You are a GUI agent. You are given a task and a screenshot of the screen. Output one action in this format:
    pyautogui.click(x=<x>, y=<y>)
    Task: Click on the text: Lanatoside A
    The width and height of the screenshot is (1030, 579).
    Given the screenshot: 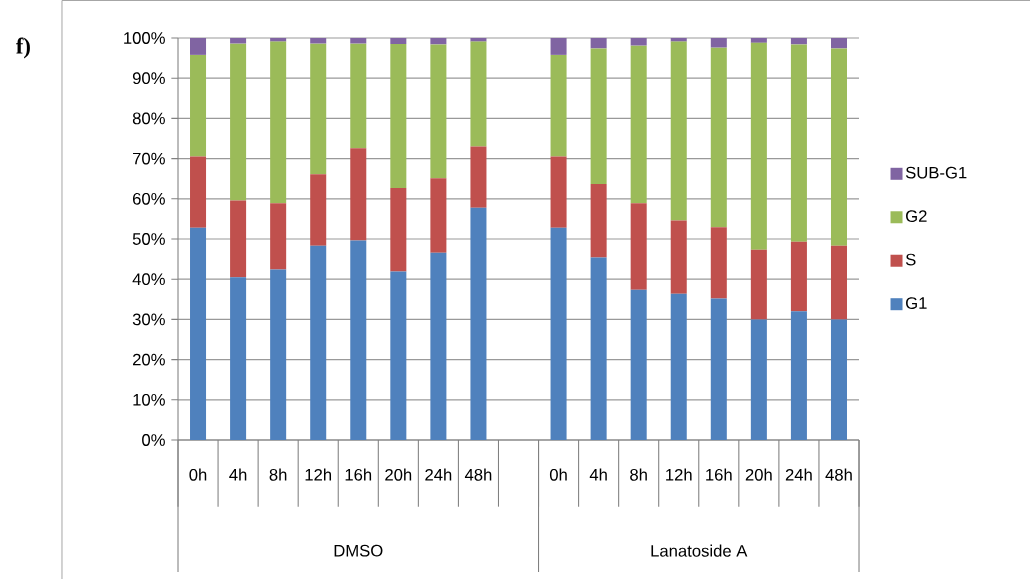 What is the action you would take?
    pyautogui.click(x=699, y=550)
    